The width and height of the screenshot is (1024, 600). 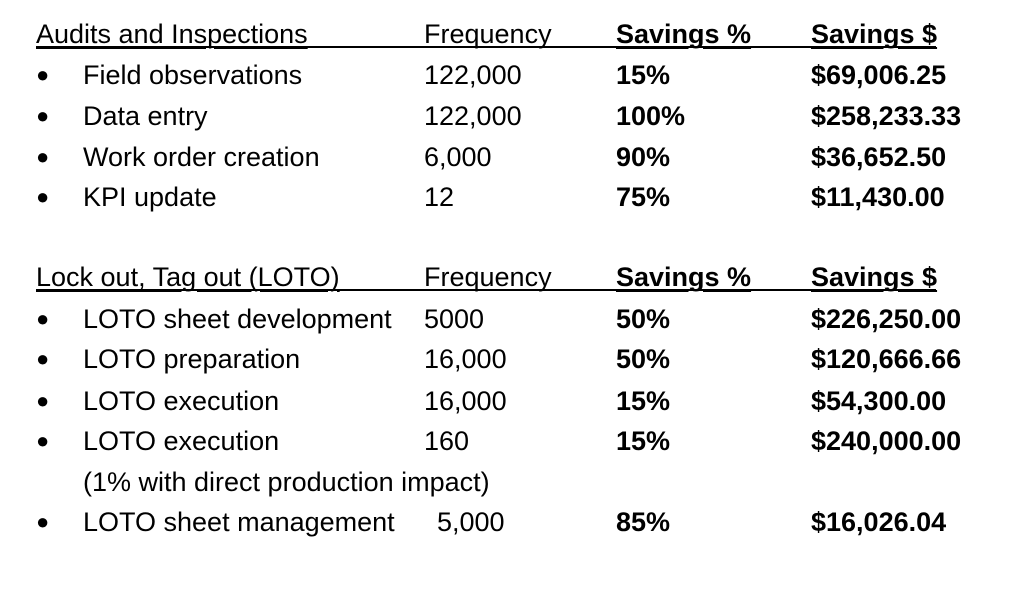 I want to click on row-frequency: 12, so click(x=439, y=197).